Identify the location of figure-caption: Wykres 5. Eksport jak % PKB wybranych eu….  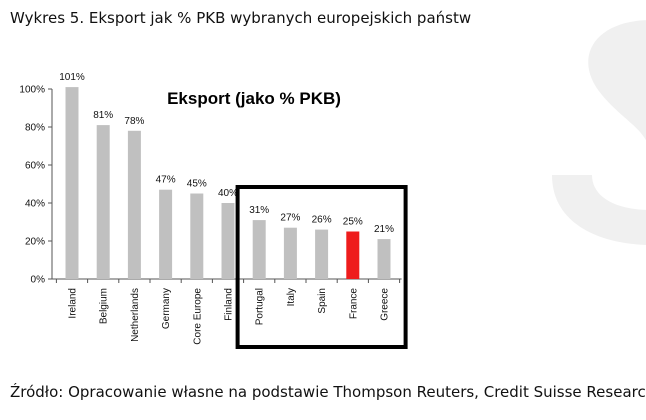
(241, 18).